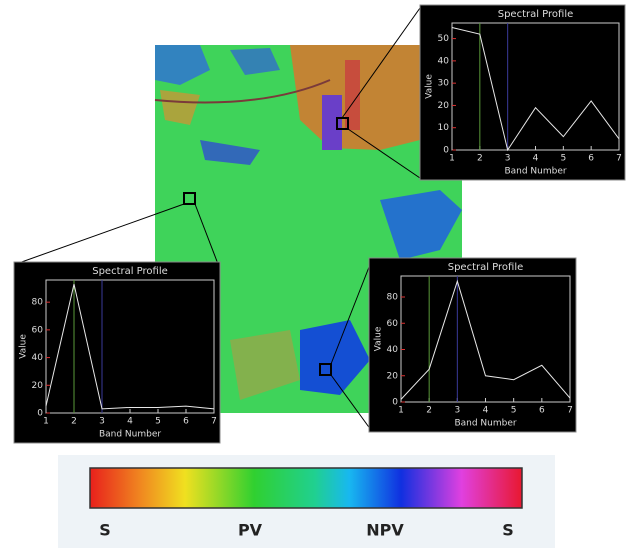  Describe the element at coordinates (444, 84) in the screenshot. I see `y-tick-label: 30` at that location.